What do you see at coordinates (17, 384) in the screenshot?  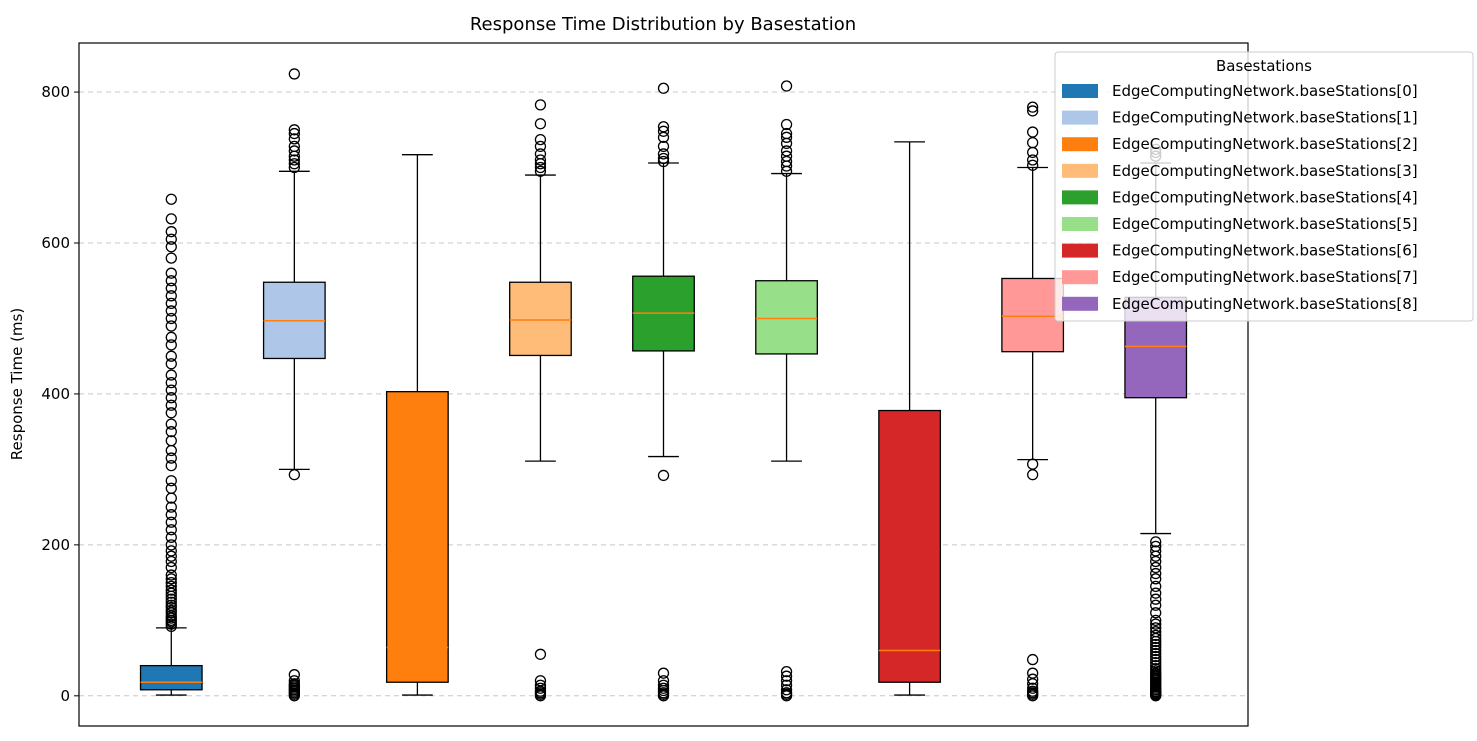 I see `y-axis-label: Response Time (ms)` at bounding box center [17, 384].